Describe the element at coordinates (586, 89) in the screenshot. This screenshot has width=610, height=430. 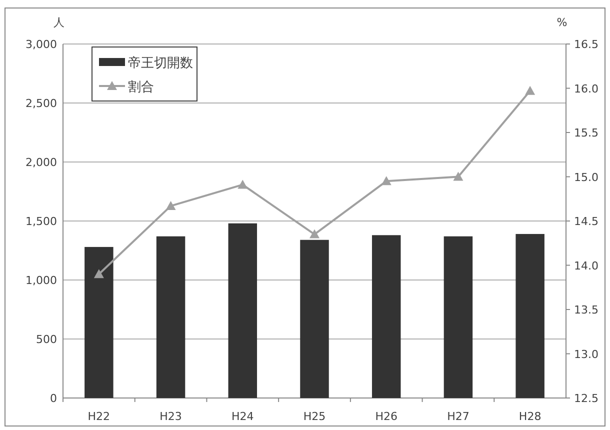
I see `y2-tick-label: 16.0` at that location.